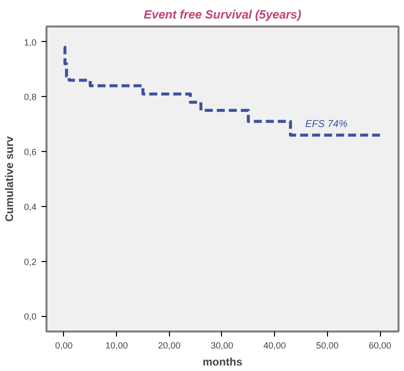 The height and width of the screenshot is (371, 404). Describe the element at coordinates (30, 42) in the screenshot. I see `y-tick-label: 1,0` at that location.